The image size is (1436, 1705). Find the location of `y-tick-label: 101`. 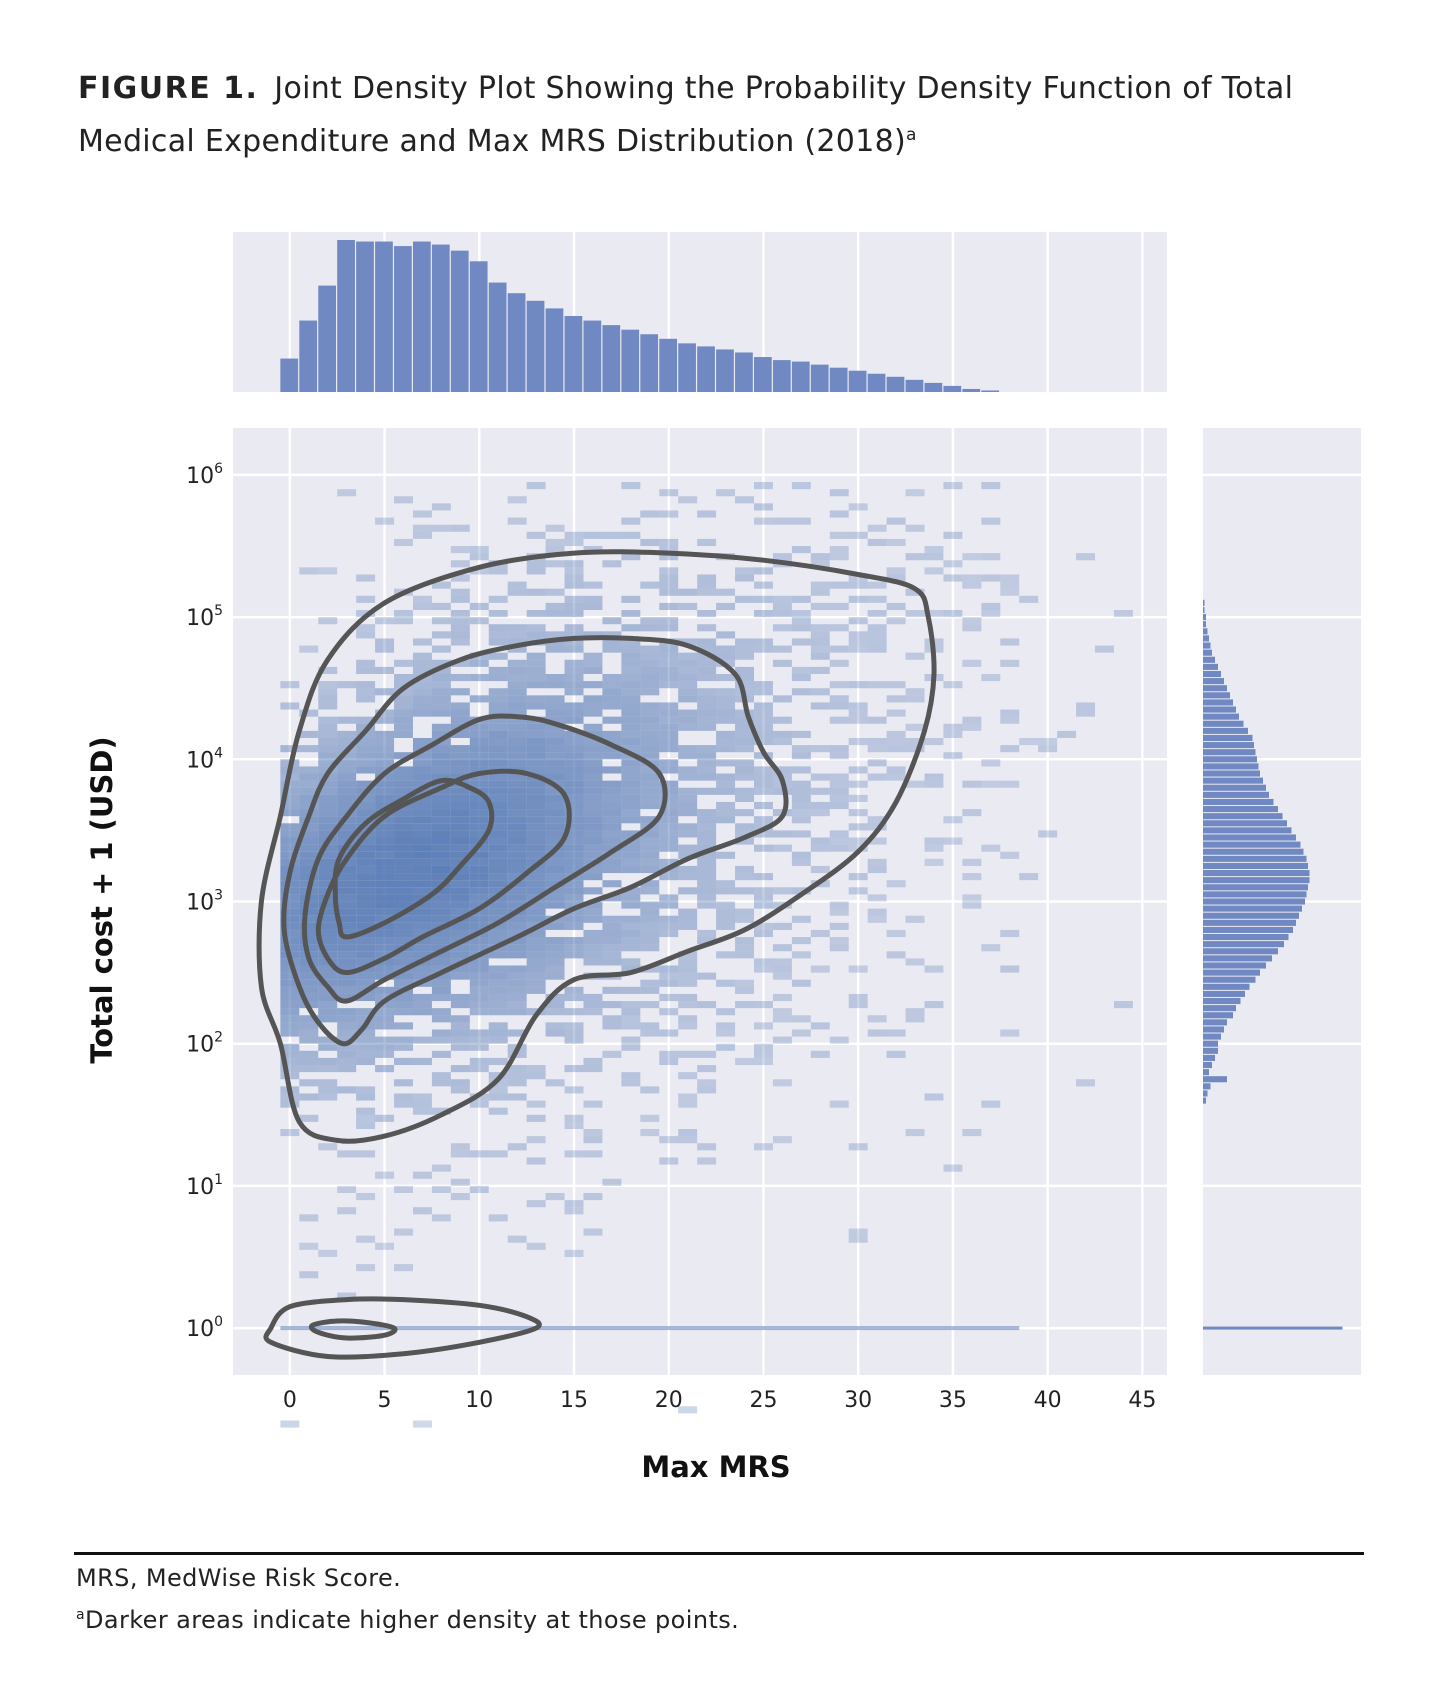

y-tick-label: 101 is located at coordinates (204, 1186).